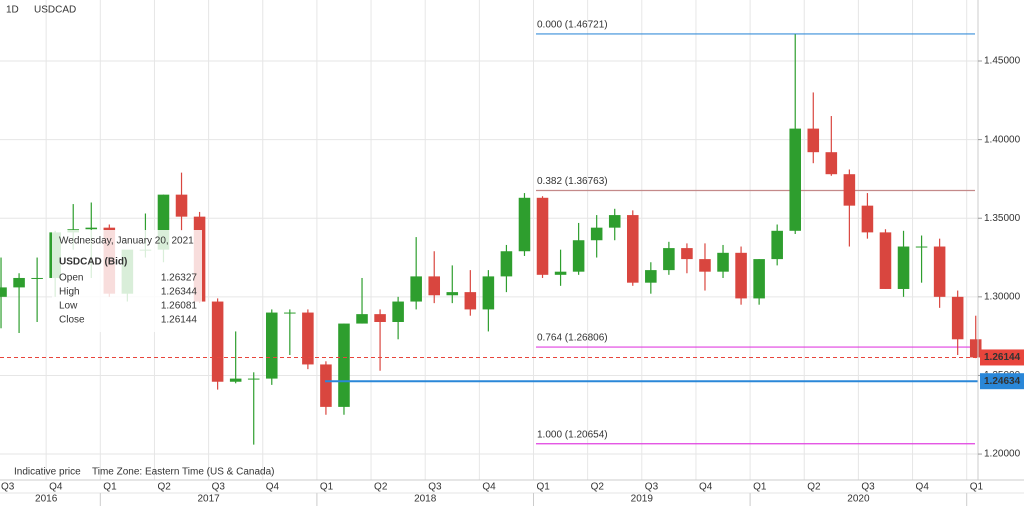 This screenshot has height=506, width=1024. Describe the element at coordinates (1002, 61) in the screenshot. I see `y-tick-label: 1.45000` at that location.